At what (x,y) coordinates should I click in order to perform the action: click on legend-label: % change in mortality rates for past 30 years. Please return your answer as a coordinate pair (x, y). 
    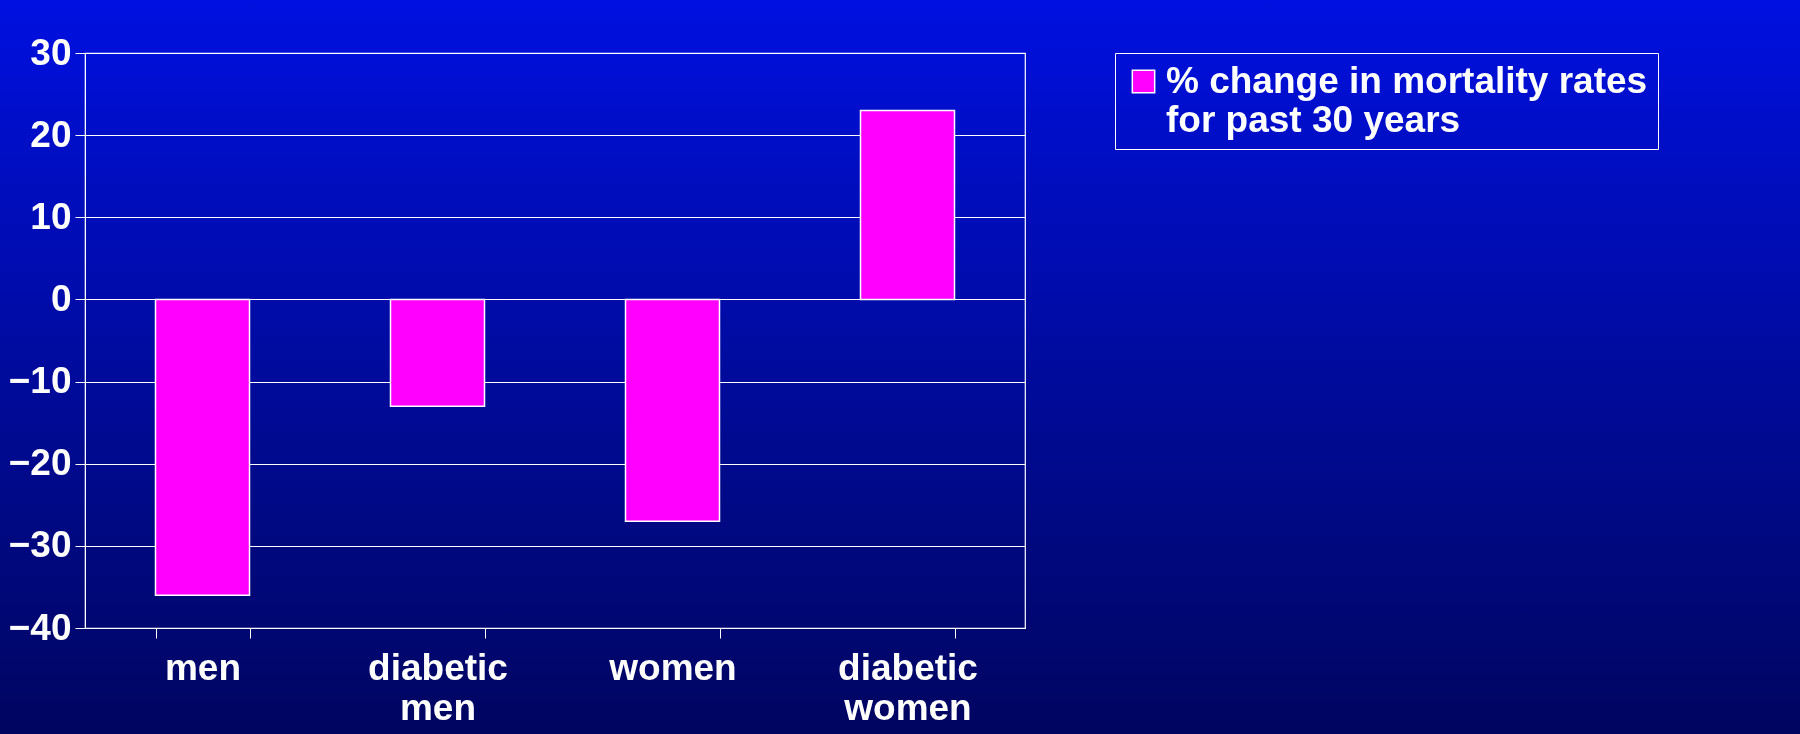
    Looking at the image, I should click on (1407, 99).